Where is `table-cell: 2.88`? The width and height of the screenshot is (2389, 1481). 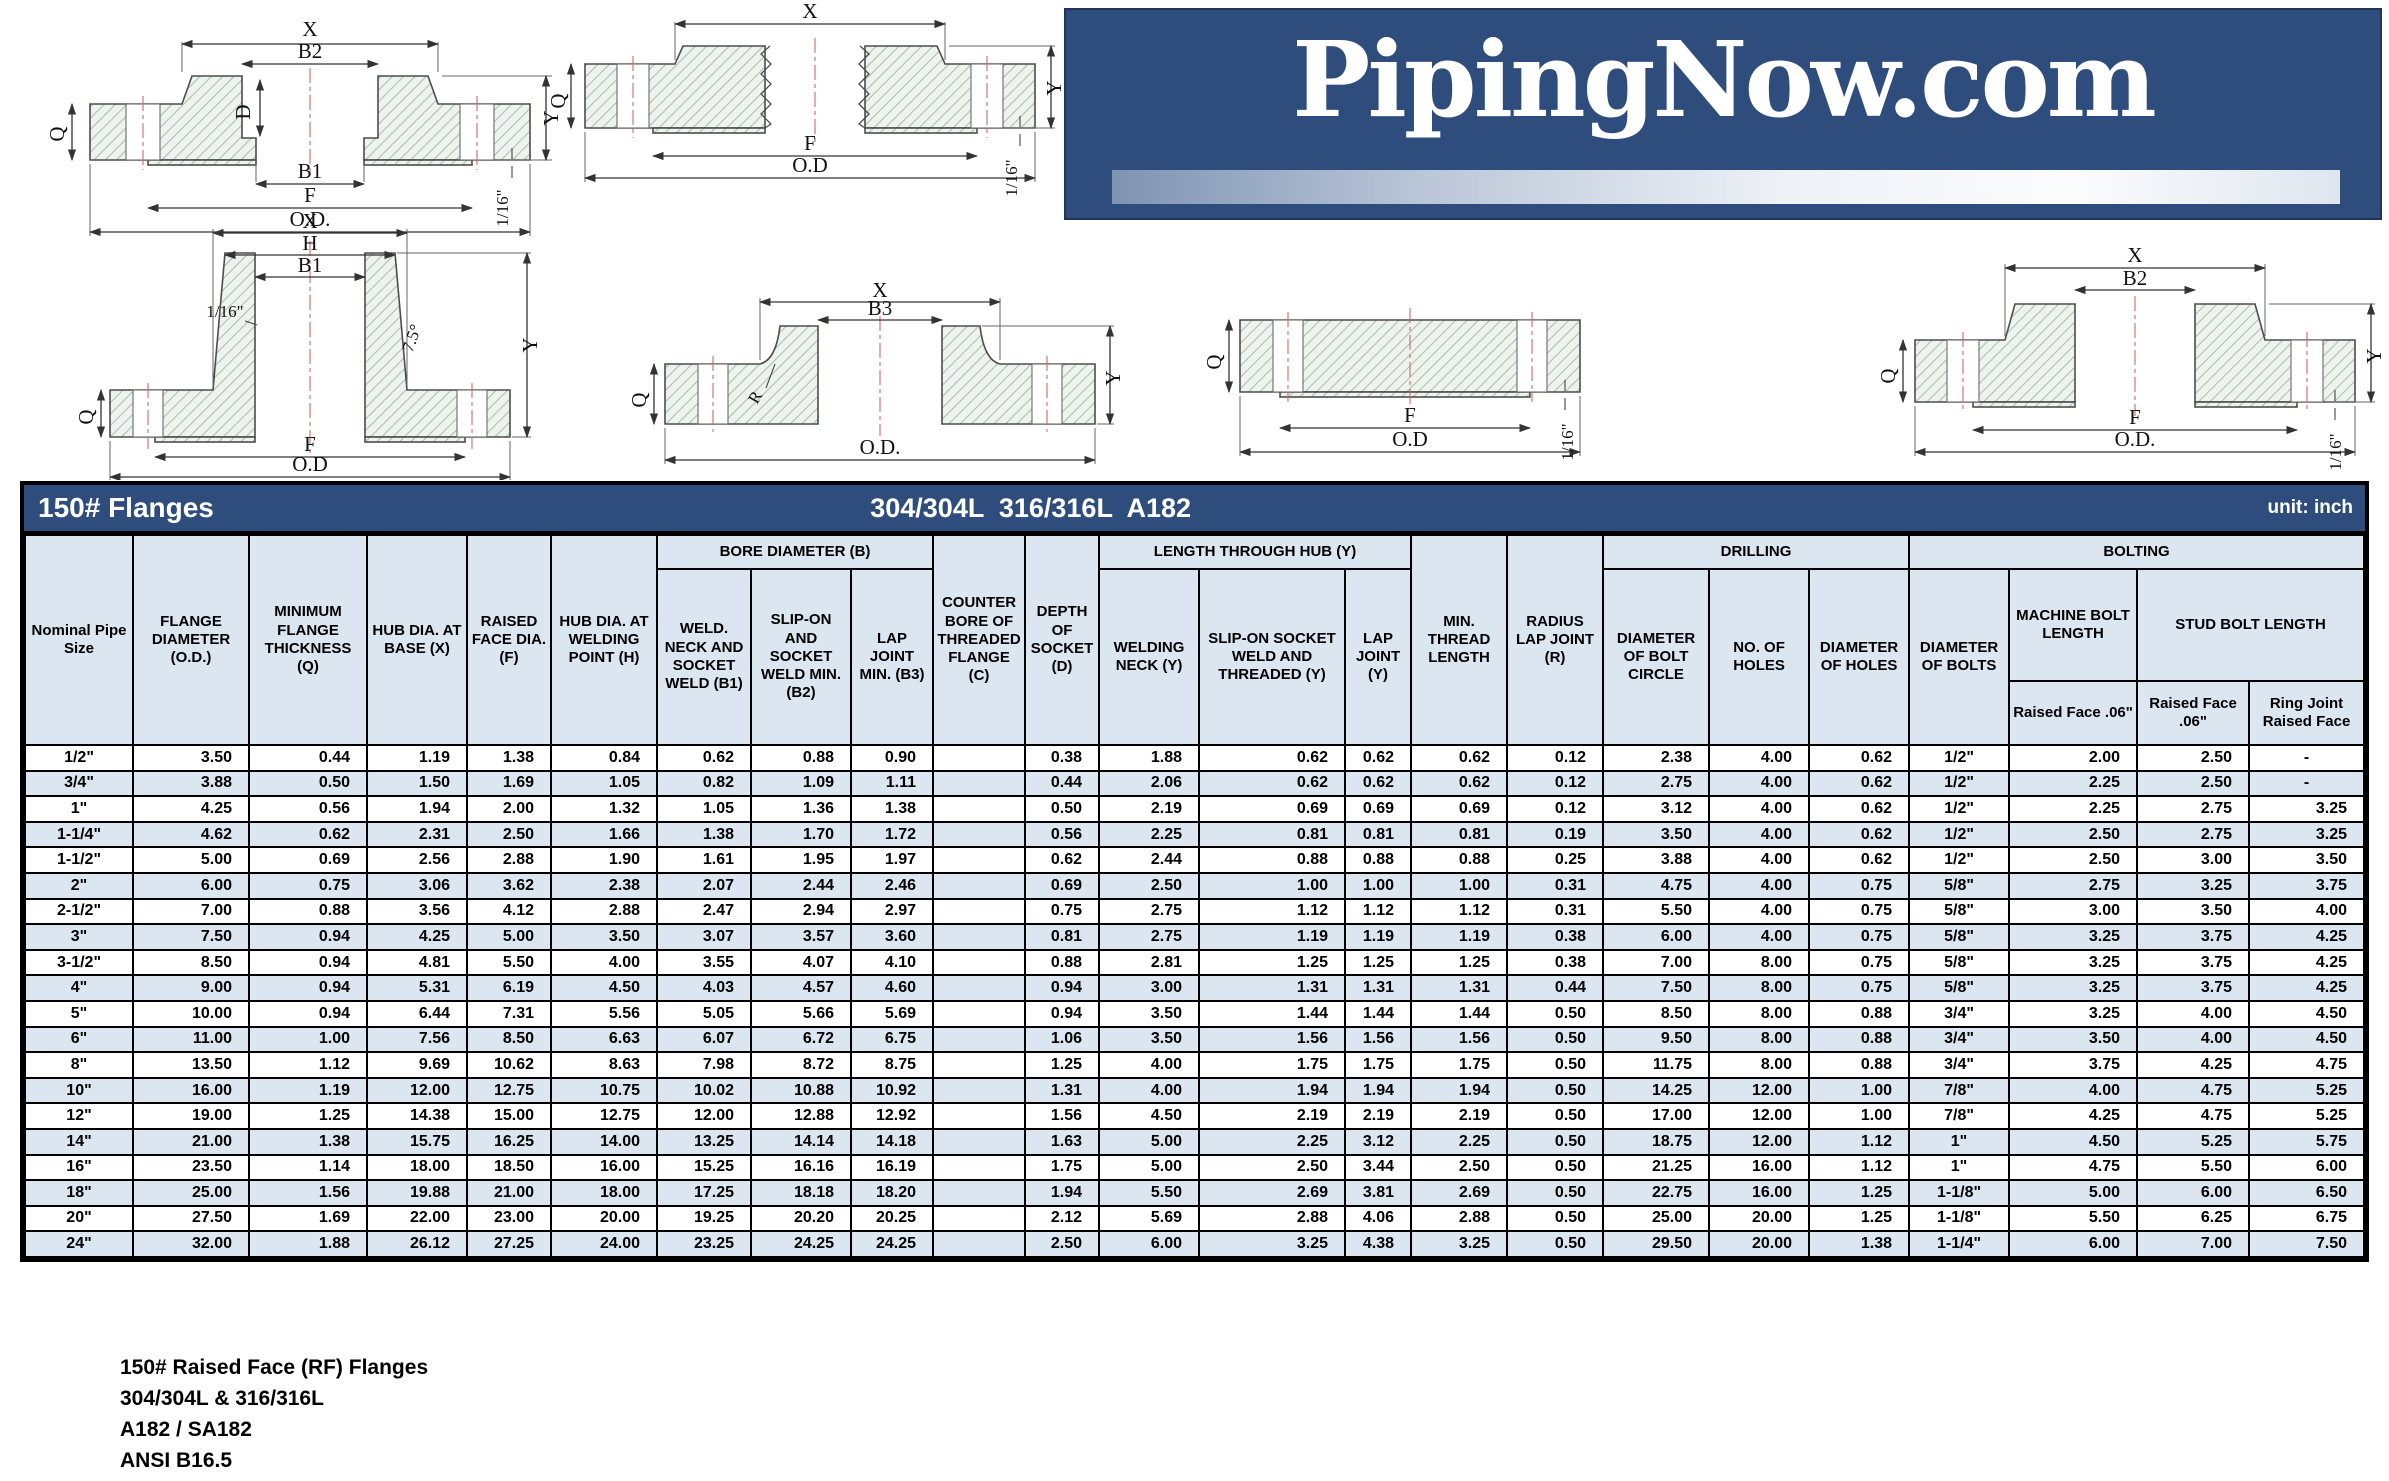
table-cell: 2.88 is located at coordinates (604, 911).